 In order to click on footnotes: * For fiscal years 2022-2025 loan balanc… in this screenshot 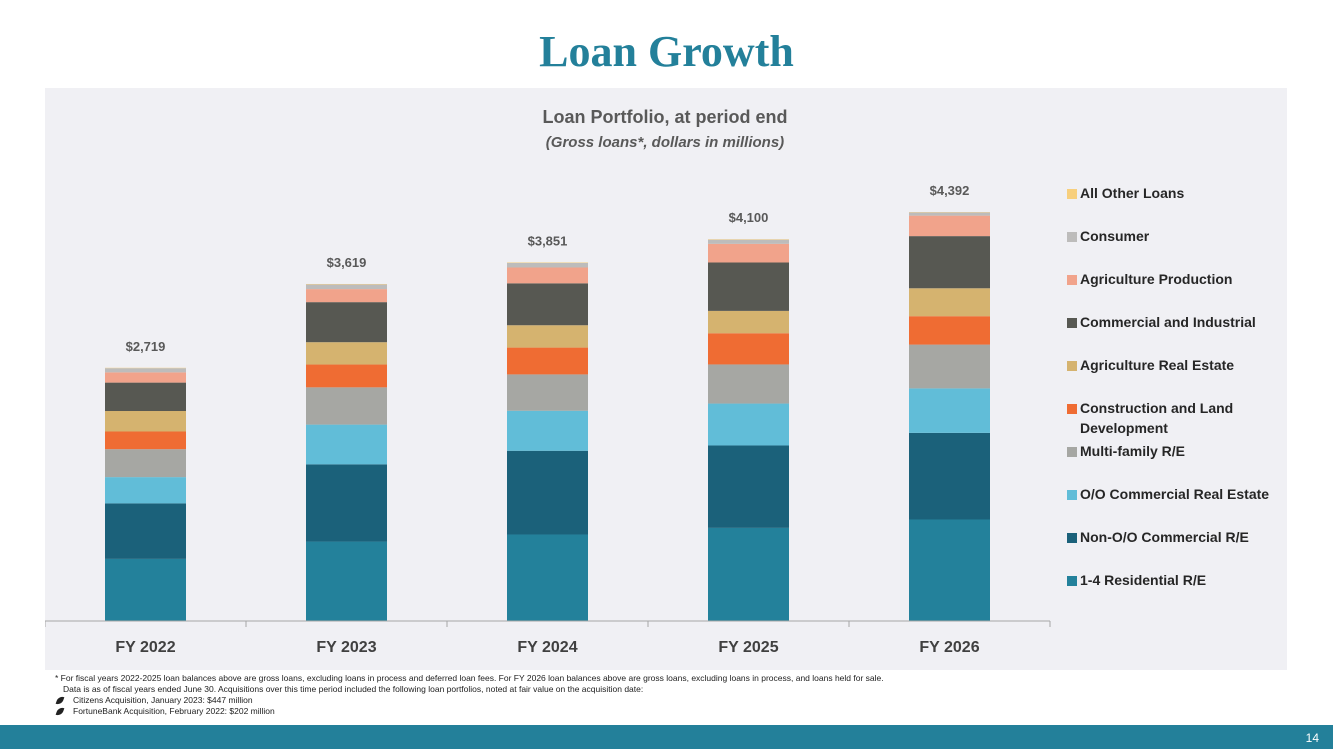, I will do `click(469, 695)`.